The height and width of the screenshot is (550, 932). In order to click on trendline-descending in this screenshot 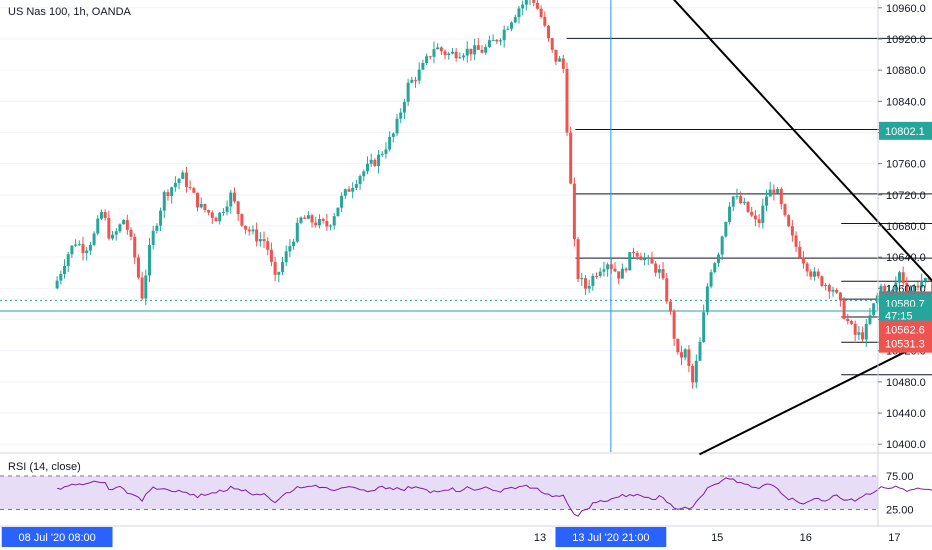, I will do `click(802, 141)`.